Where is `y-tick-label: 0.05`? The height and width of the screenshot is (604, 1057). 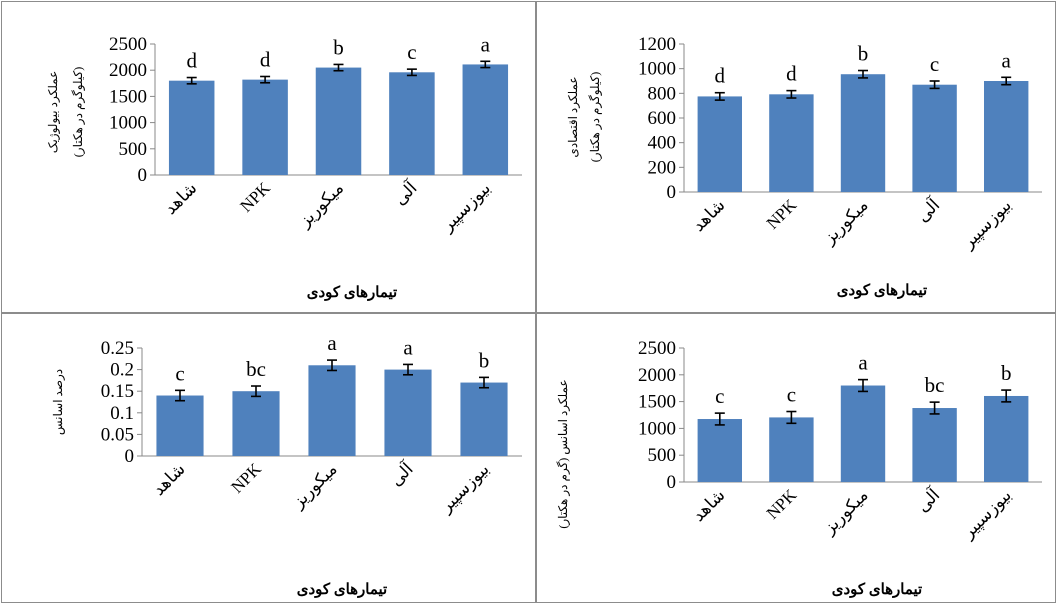
y-tick-label: 0.05 is located at coordinates (117, 434).